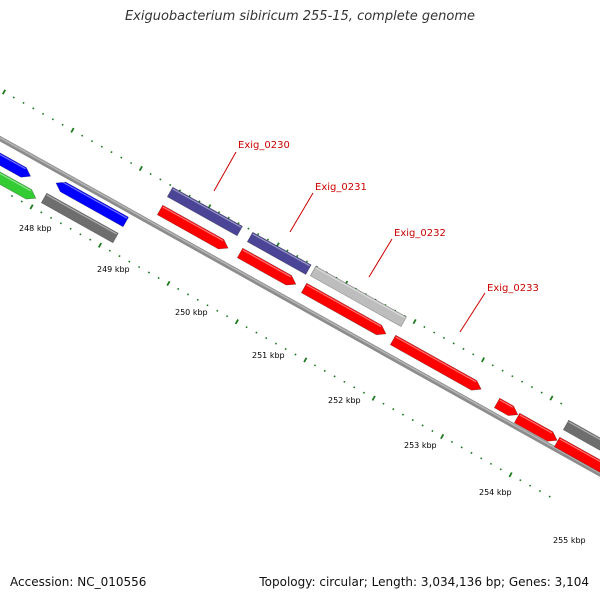 The image size is (600, 600). What do you see at coordinates (569, 540) in the screenshot?
I see `scale-label: 255 kbp` at bounding box center [569, 540].